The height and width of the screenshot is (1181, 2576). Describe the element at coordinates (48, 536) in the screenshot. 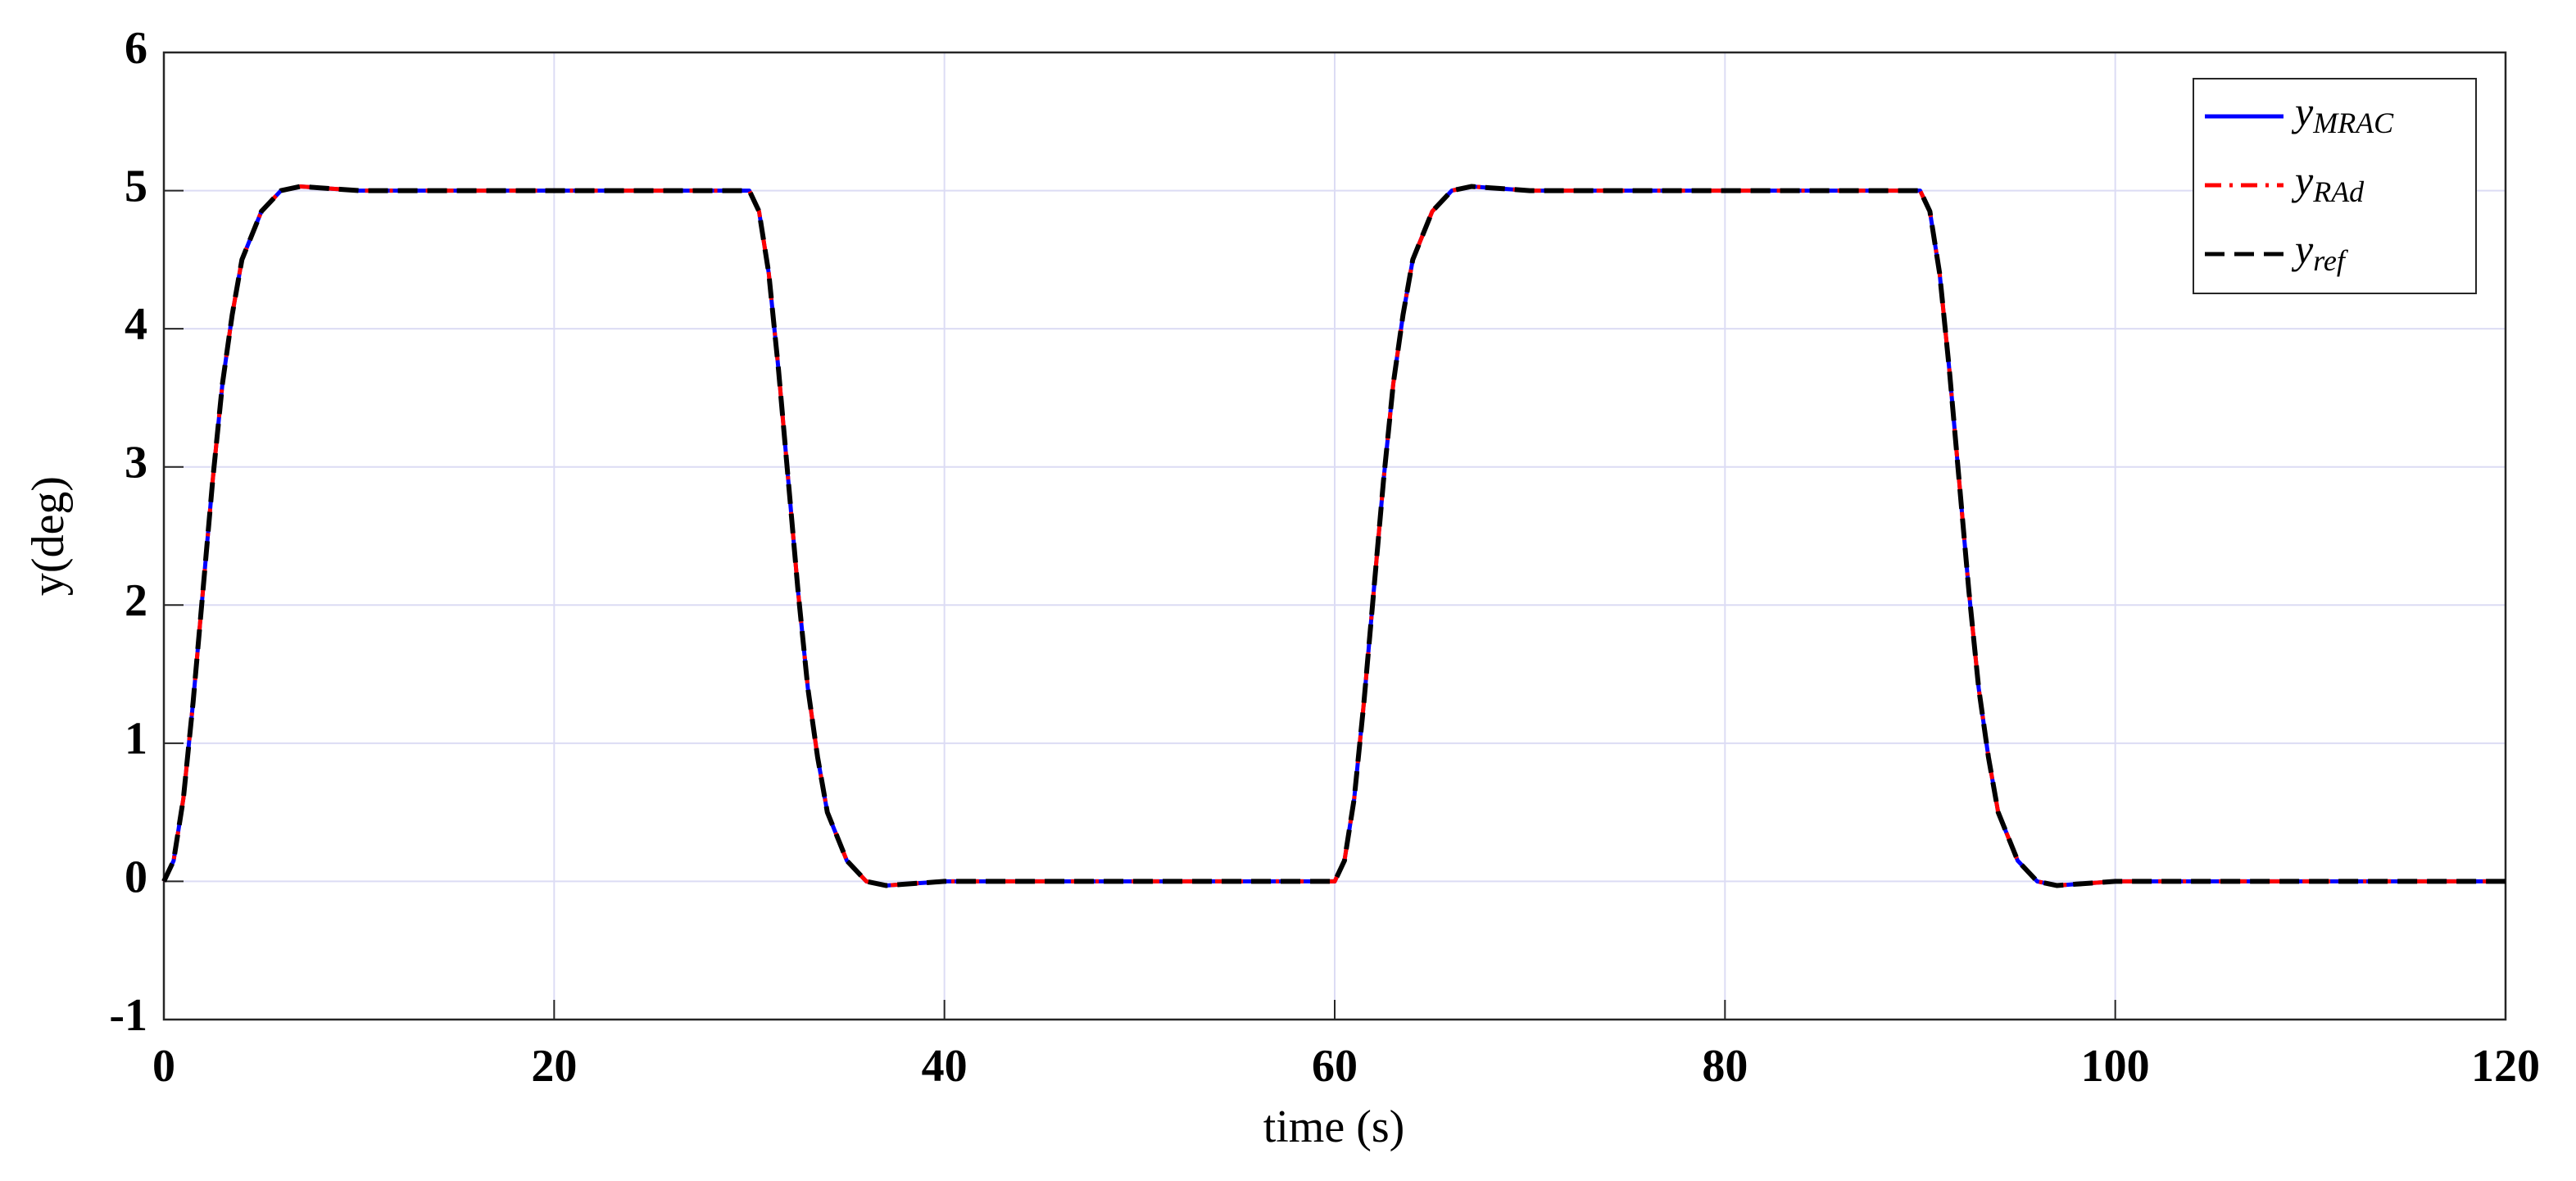

I see `y-axis-label: y(deg)` at that location.